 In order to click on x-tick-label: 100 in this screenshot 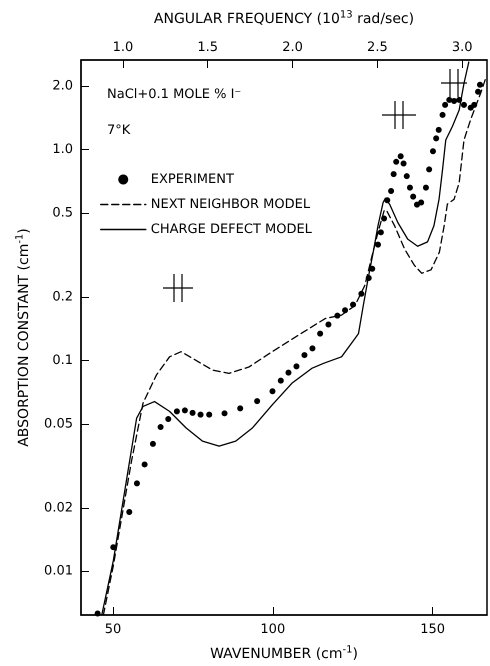, I will do `click(273, 629)`.